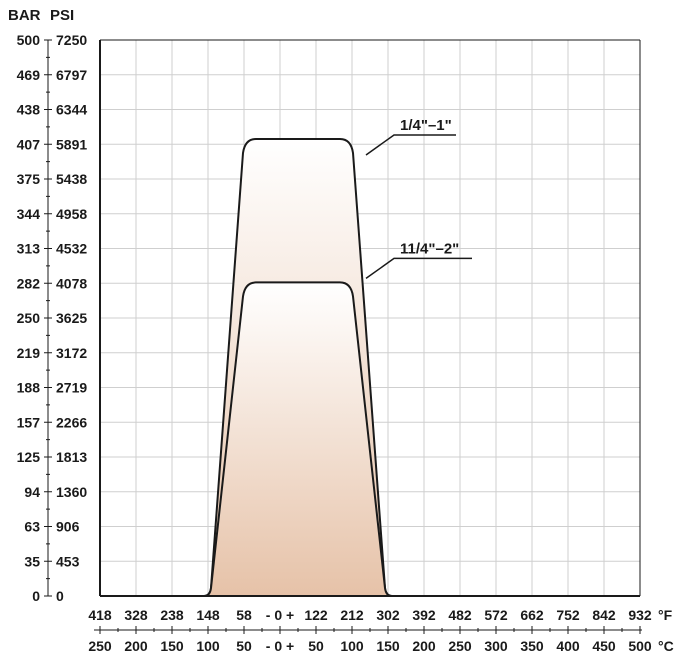  Describe the element at coordinates (532, 646) in the screenshot. I see `celsius-tick-label: 350` at that location.